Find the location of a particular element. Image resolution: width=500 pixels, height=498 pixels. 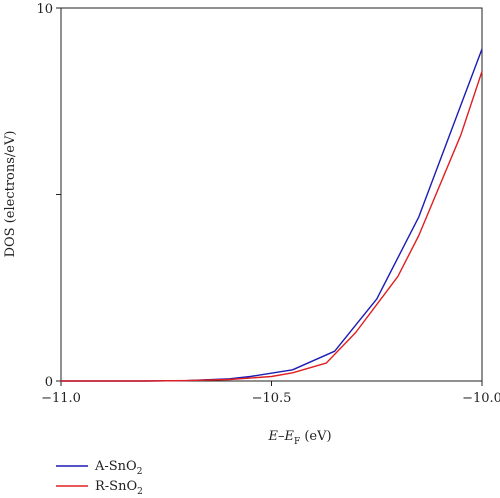

x-tick-label: −10.0 is located at coordinates (481, 398).